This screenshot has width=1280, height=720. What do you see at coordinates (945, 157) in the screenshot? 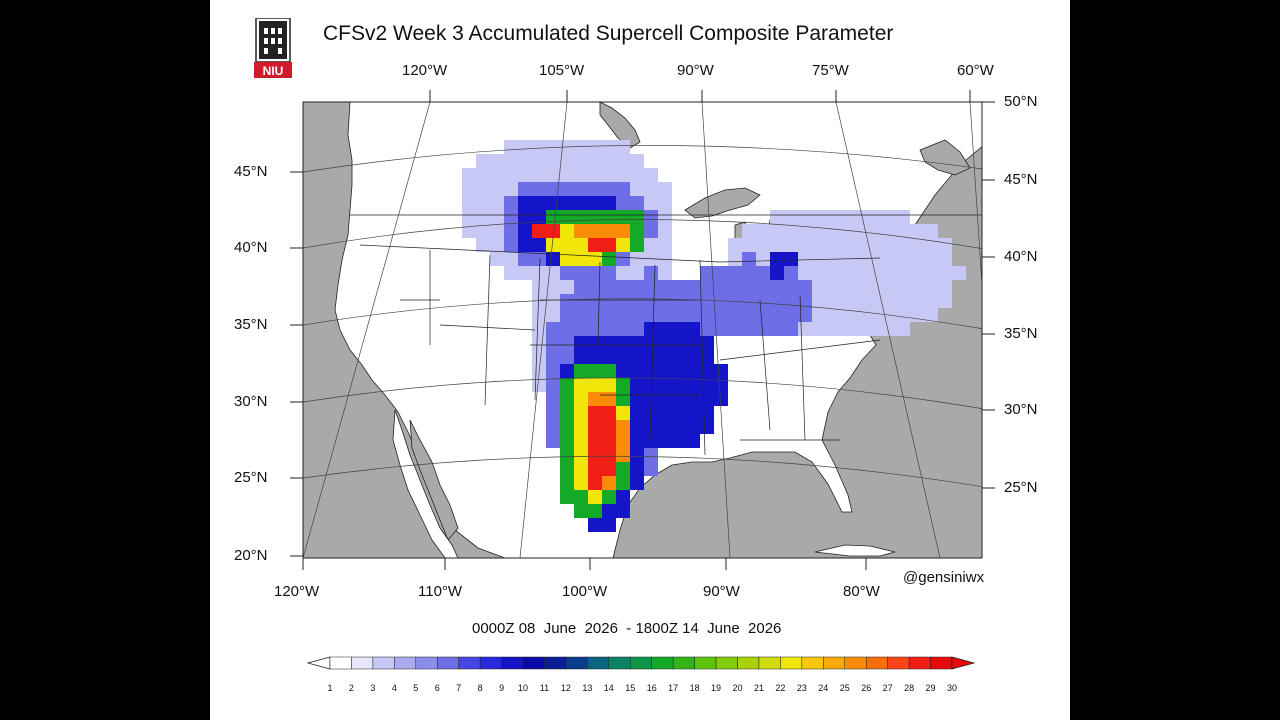
I see `gulf-of-st-lawrence` at bounding box center [945, 157].